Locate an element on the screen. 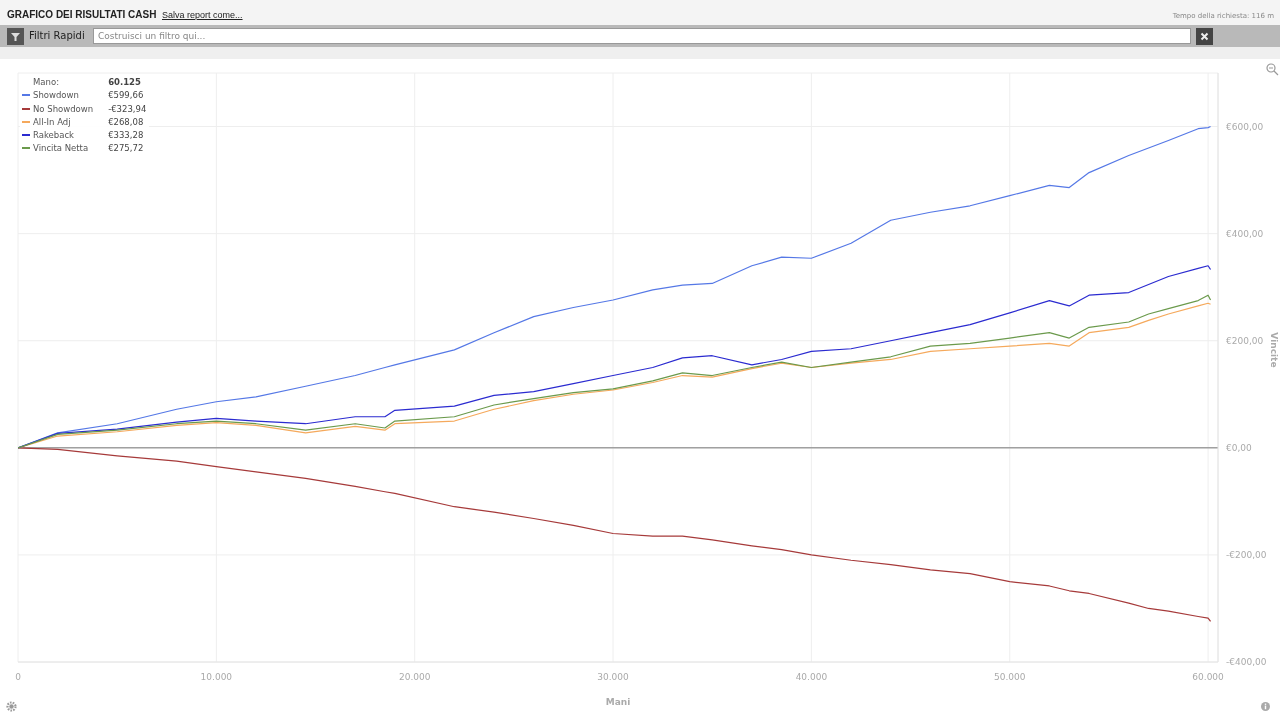 The width and height of the screenshot is (1280, 717). y-tick-label: -€200,00 is located at coordinates (1246, 555).